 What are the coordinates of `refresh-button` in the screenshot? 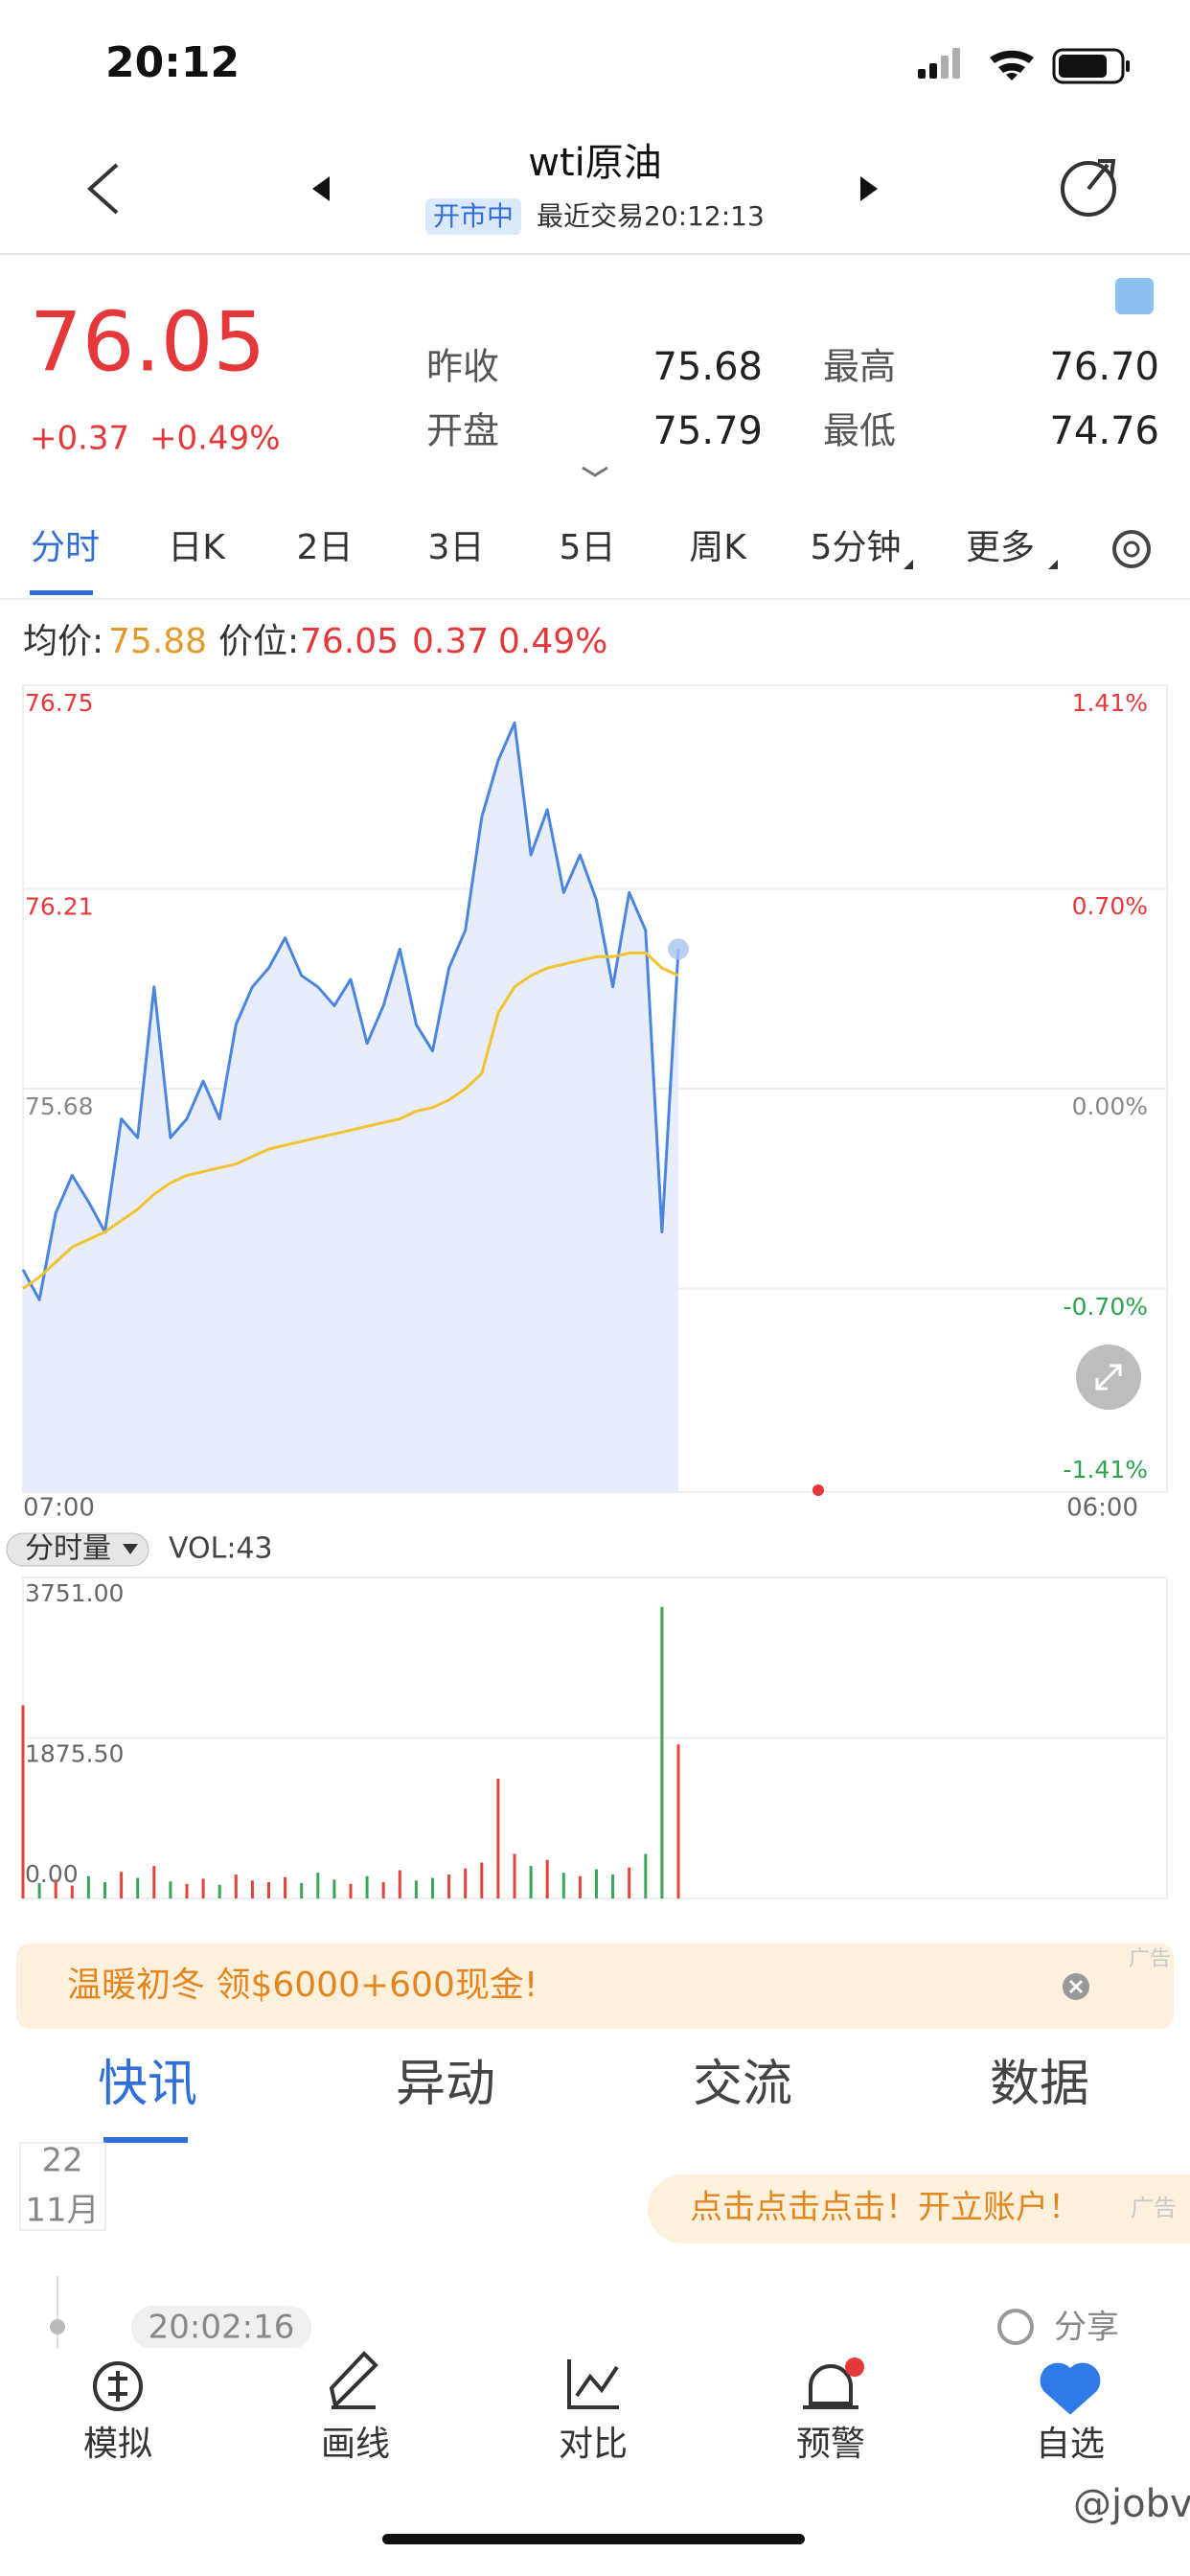 It's located at (1089, 188).